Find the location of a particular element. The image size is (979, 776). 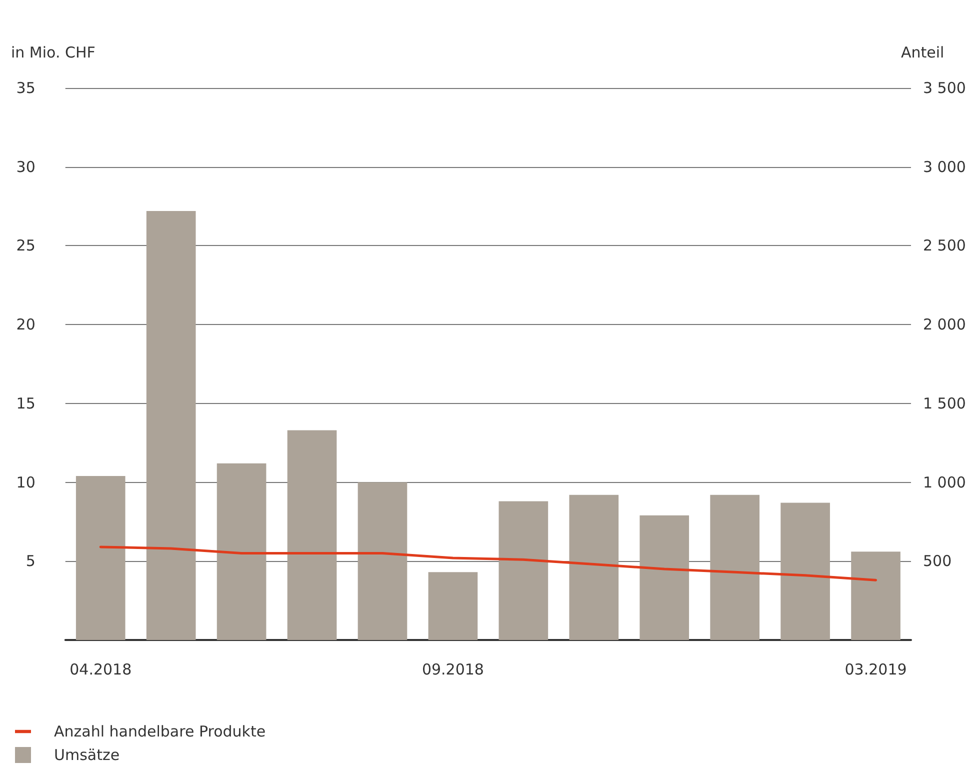

y-tick-label: 30 is located at coordinates (26, 167).